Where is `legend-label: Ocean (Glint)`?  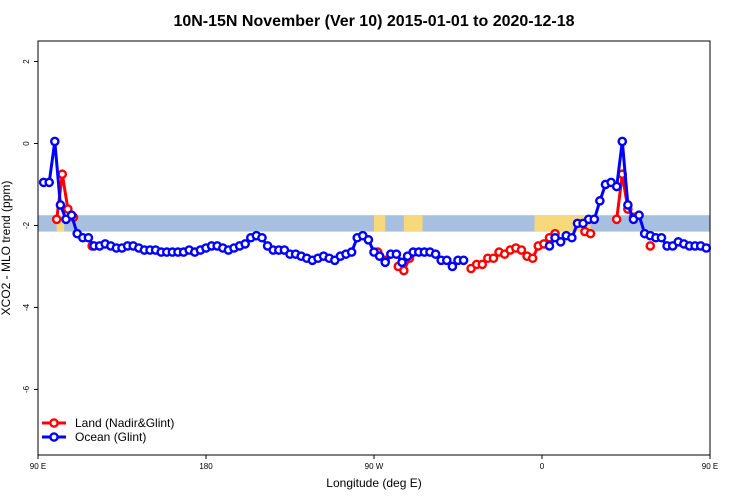
legend-label: Ocean (Glint) is located at coordinates (110, 437).